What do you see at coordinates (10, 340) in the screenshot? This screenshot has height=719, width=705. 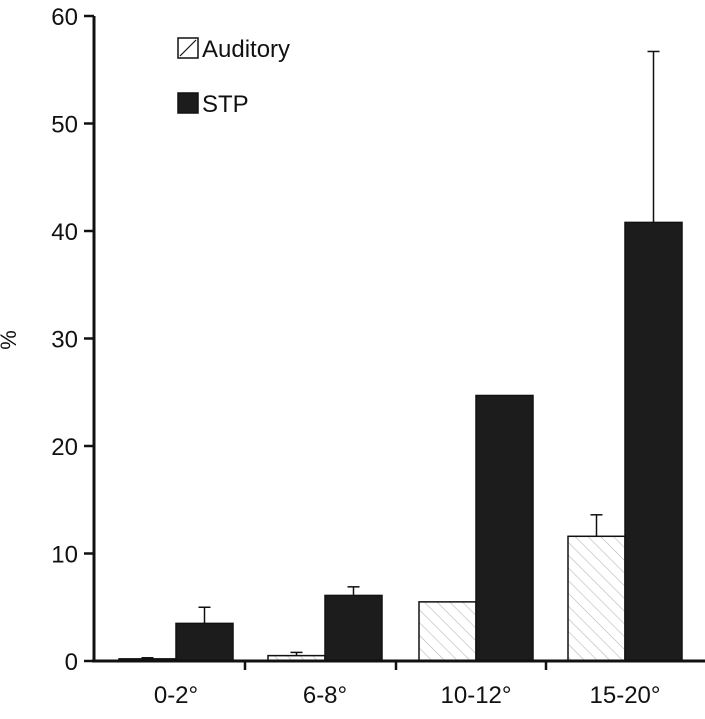 I see `y-axis-label: %` at bounding box center [10, 340].